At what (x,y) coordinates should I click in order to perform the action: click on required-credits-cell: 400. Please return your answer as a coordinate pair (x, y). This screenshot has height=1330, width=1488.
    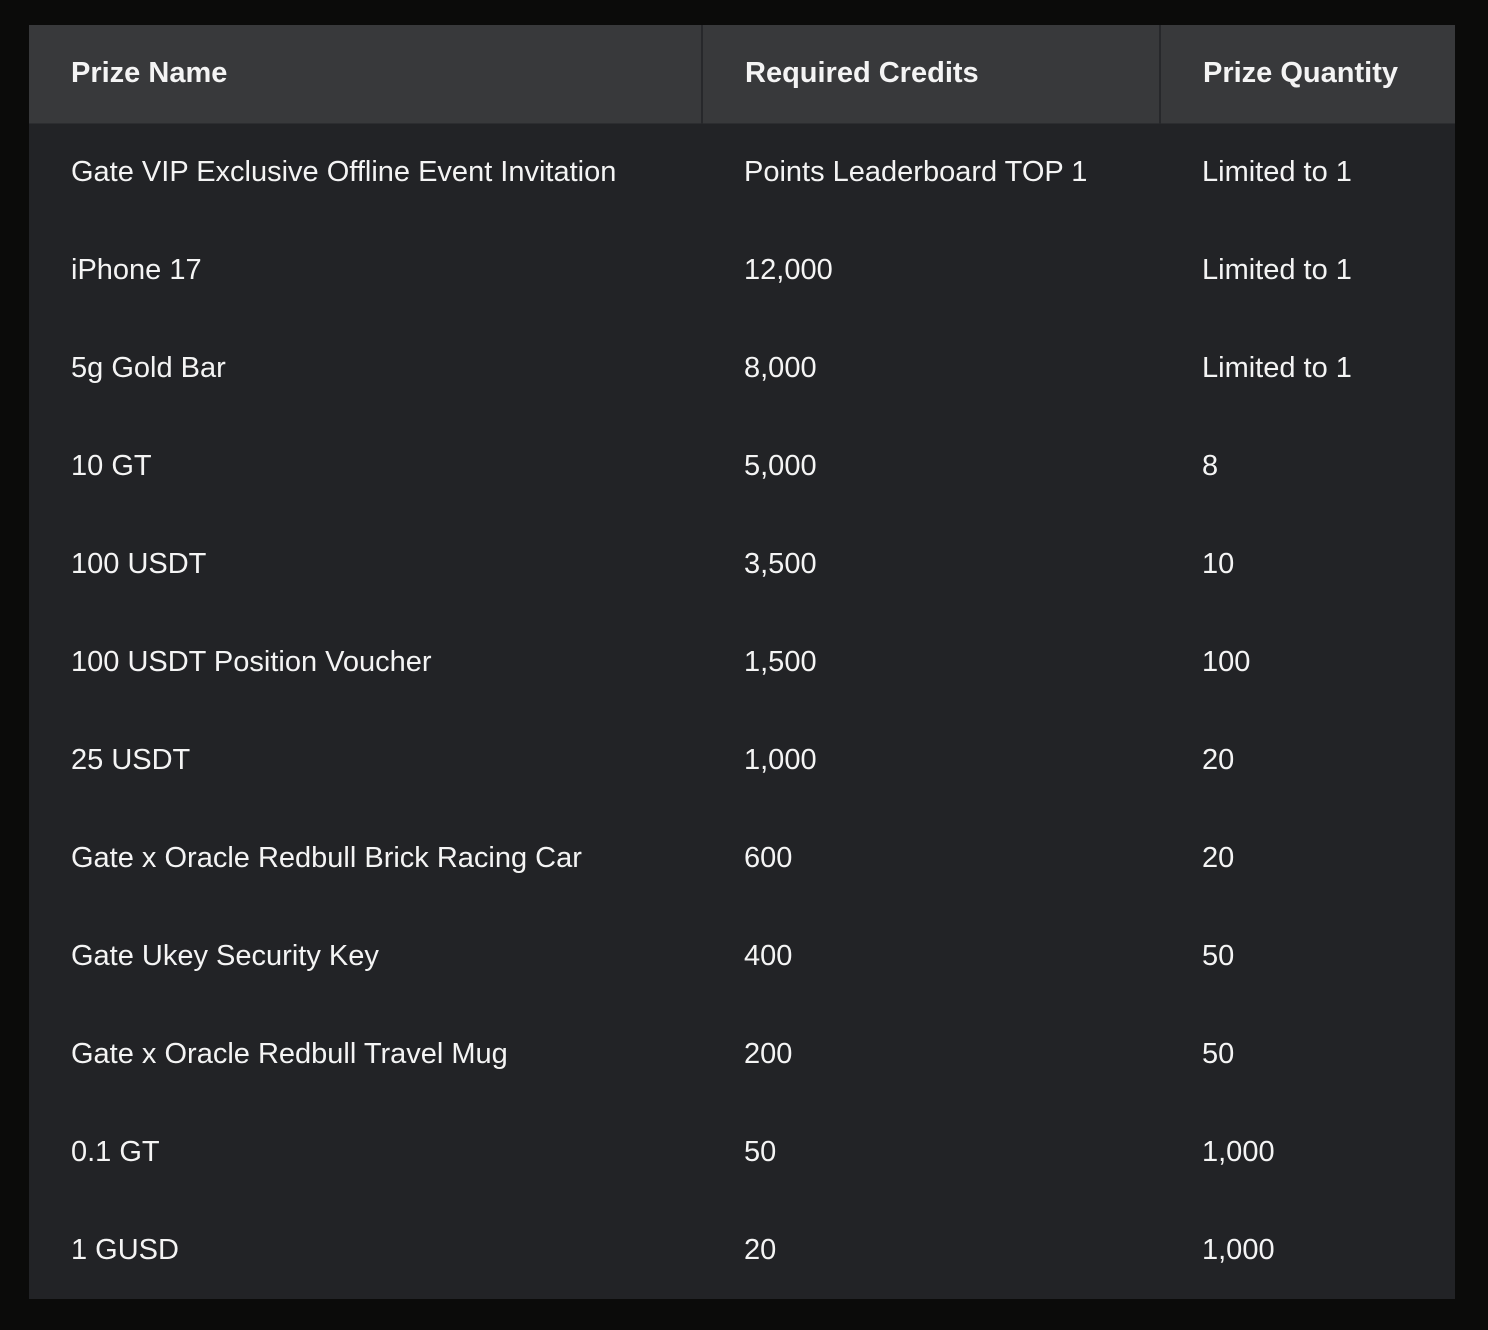
    Looking at the image, I should click on (768, 955).